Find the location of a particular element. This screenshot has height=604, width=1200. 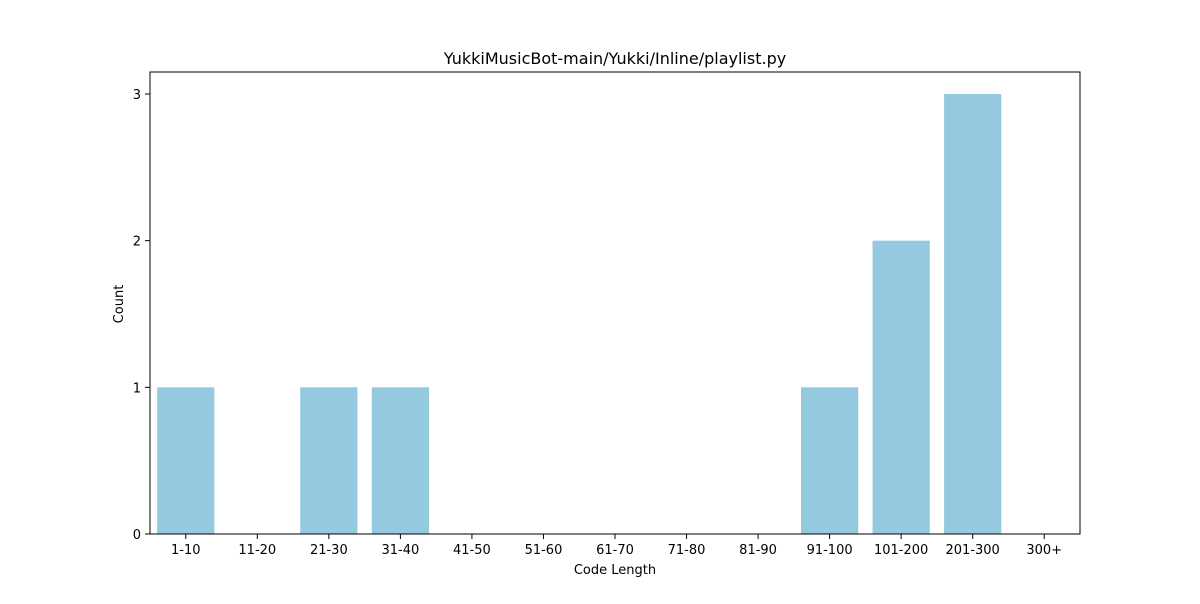

x-tick-label: 21-30 is located at coordinates (329, 550).